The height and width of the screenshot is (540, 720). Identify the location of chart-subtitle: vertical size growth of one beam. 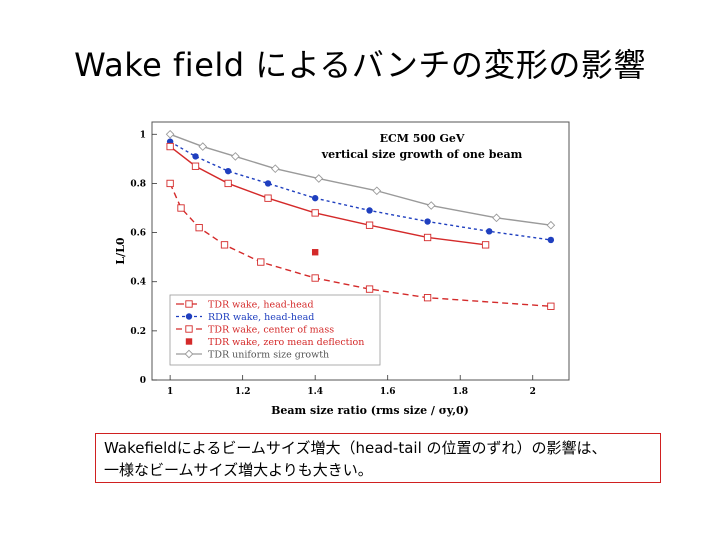
(422, 154).